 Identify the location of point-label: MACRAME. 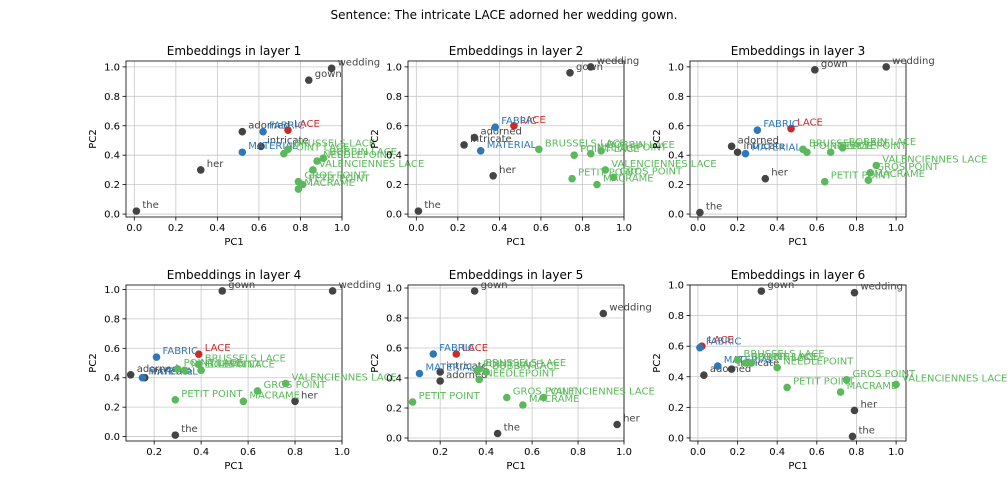
(274, 395).